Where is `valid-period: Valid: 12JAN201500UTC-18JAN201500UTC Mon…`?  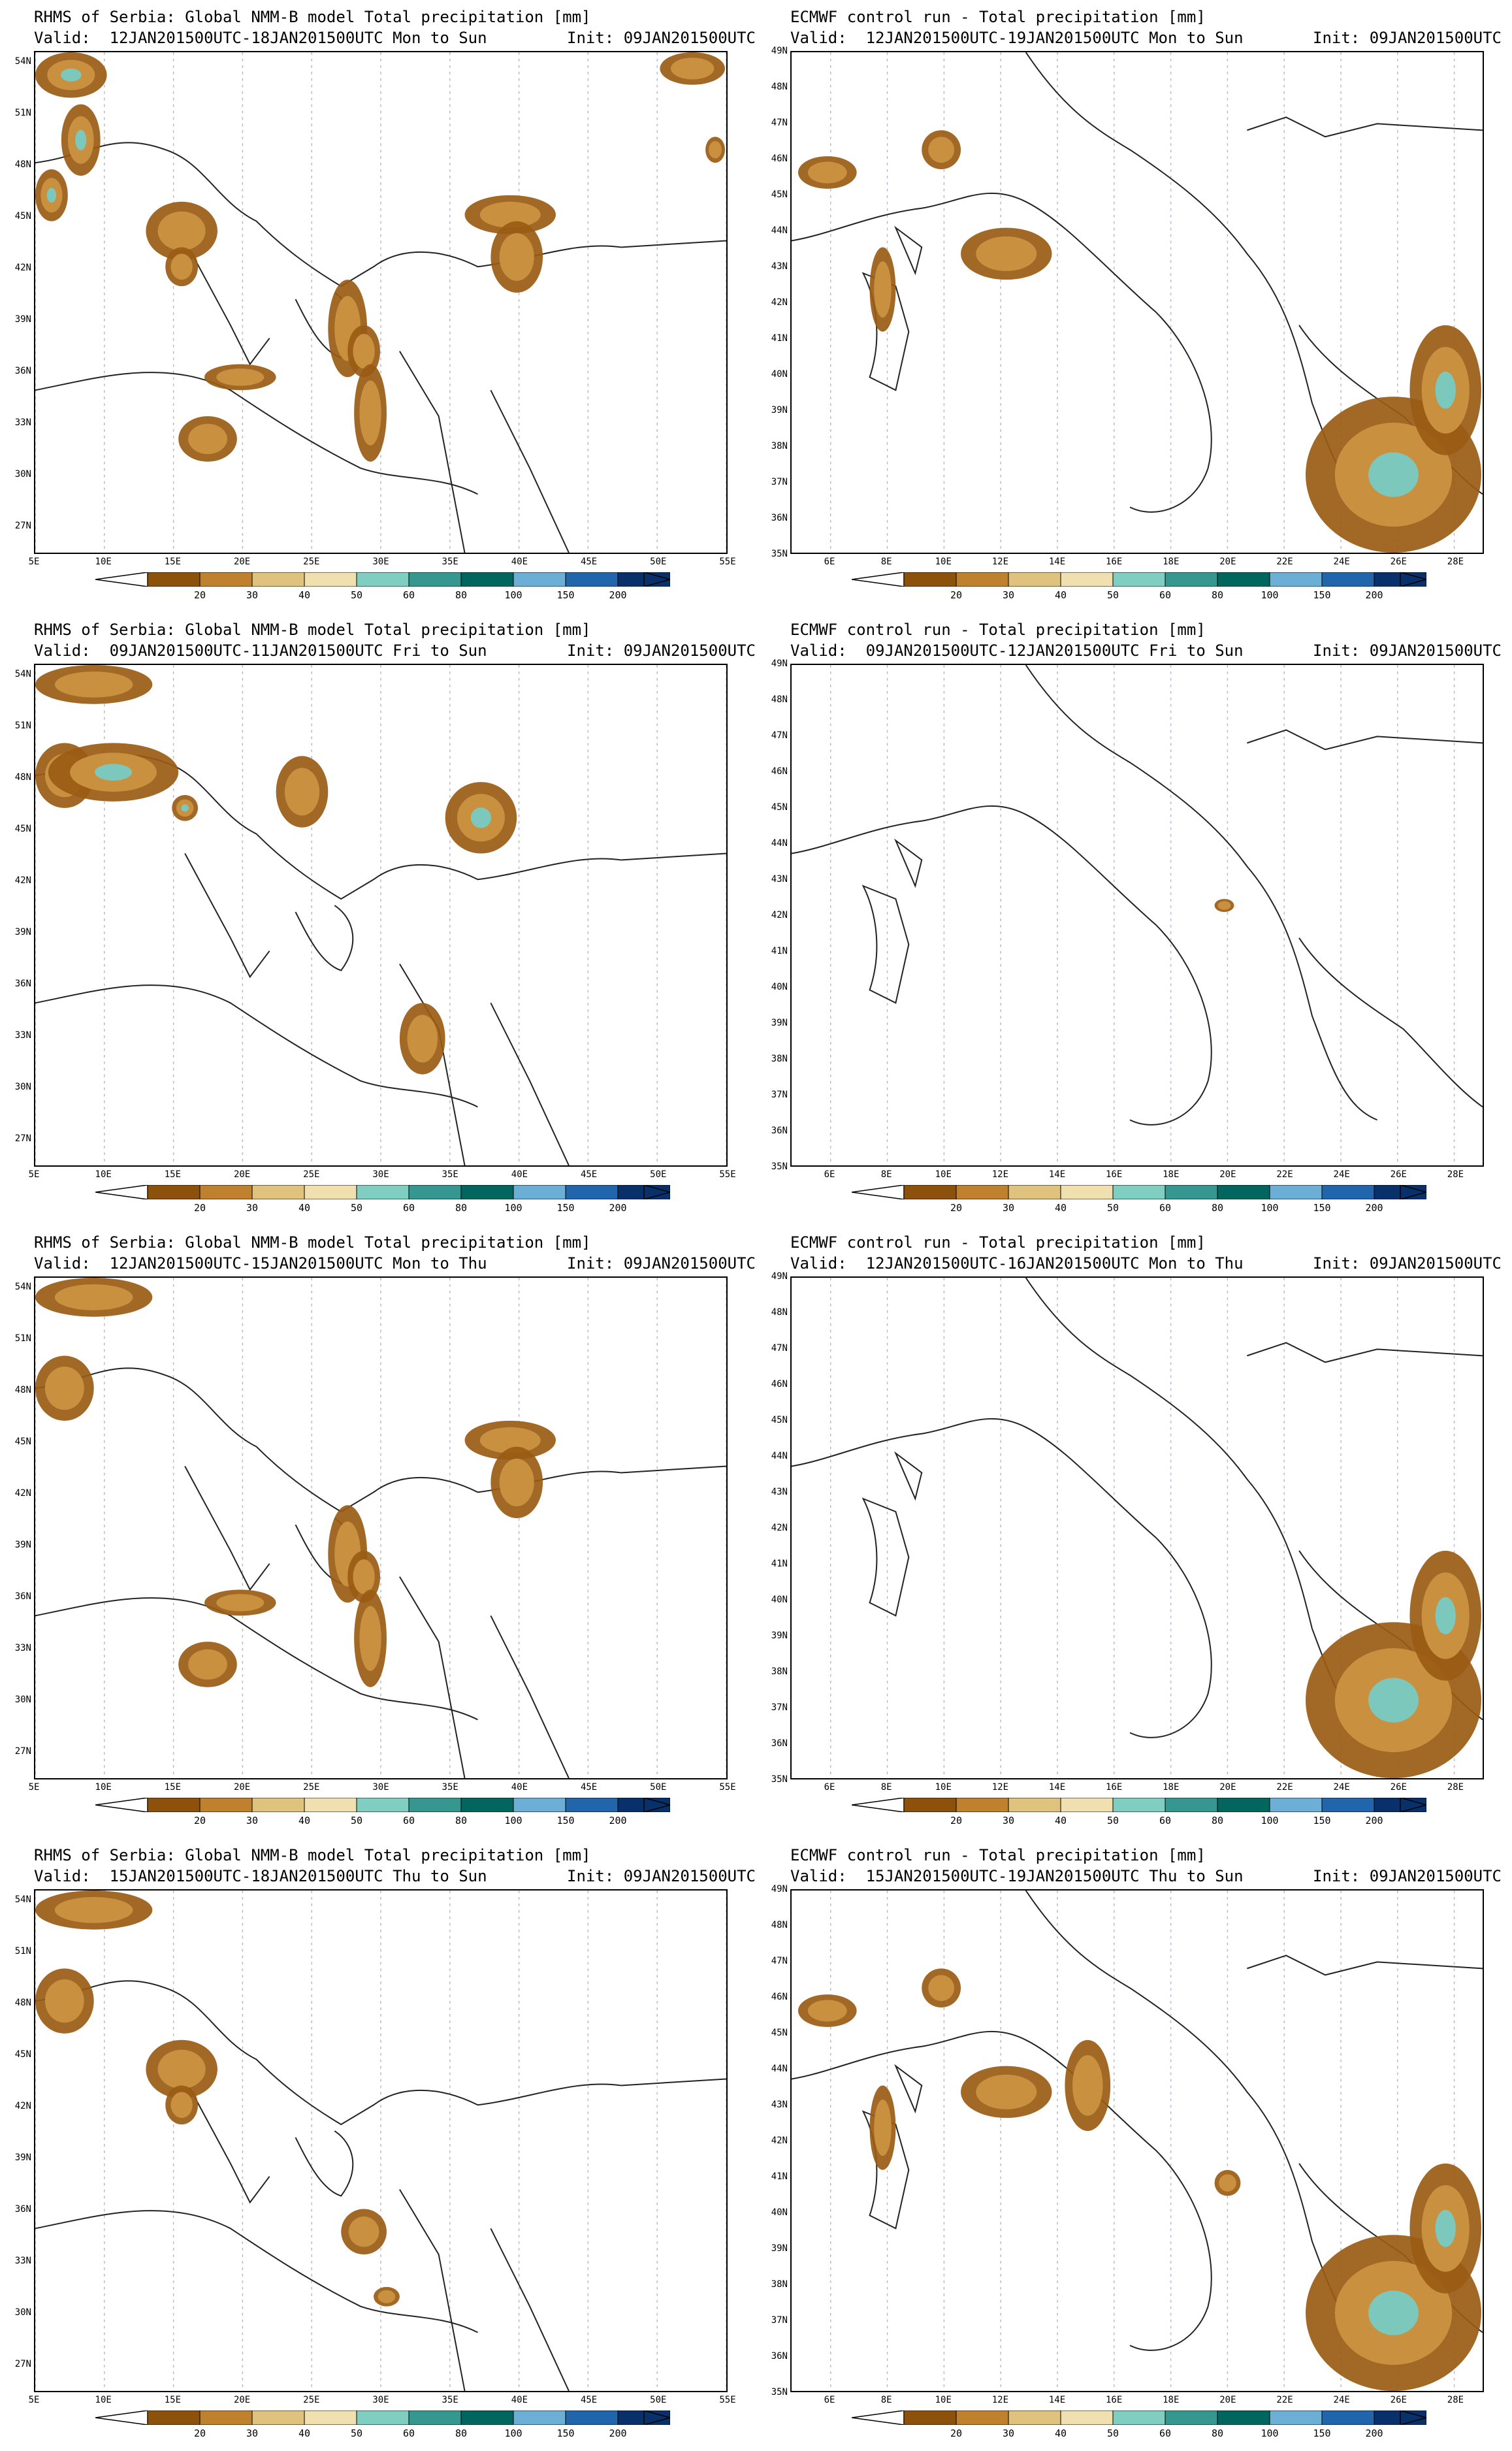 valid-period: Valid: 12JAN201500UTC-18JAN201500UTC Mon… is located at coordinates (260, 38).